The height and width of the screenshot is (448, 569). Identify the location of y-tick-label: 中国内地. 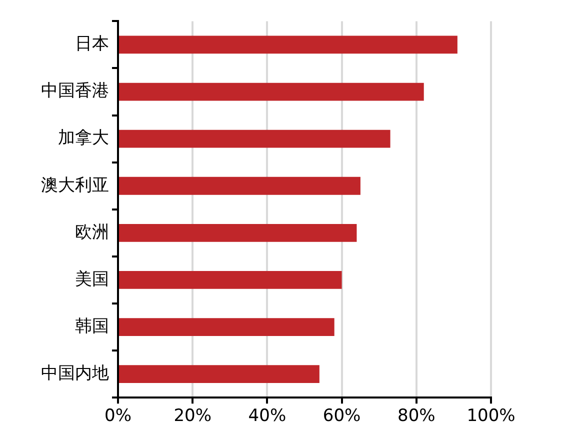
(75, 373).